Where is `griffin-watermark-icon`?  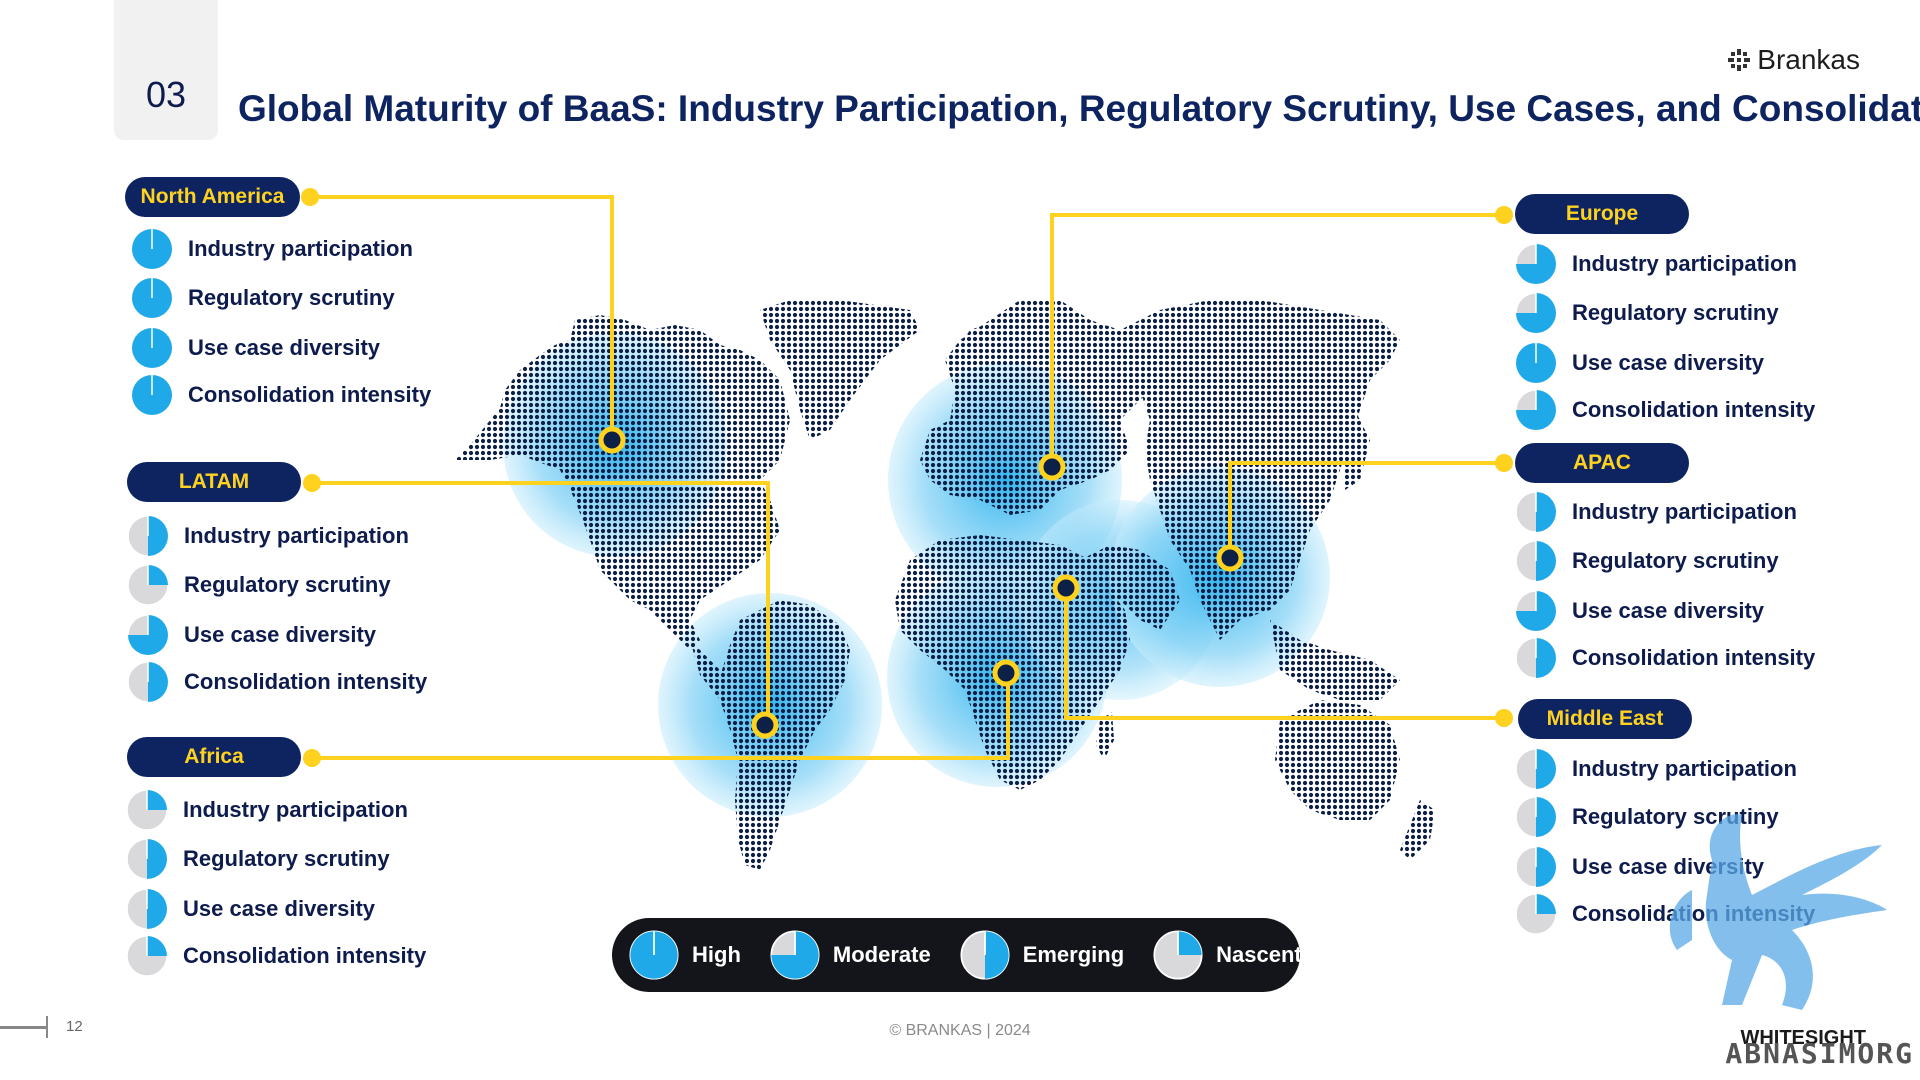 griffin-watermark-icon is located at coordinates (1767, 925).